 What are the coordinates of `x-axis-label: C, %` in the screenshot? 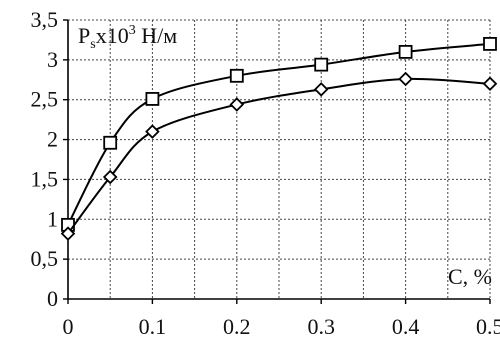 It's located at (470, 276).